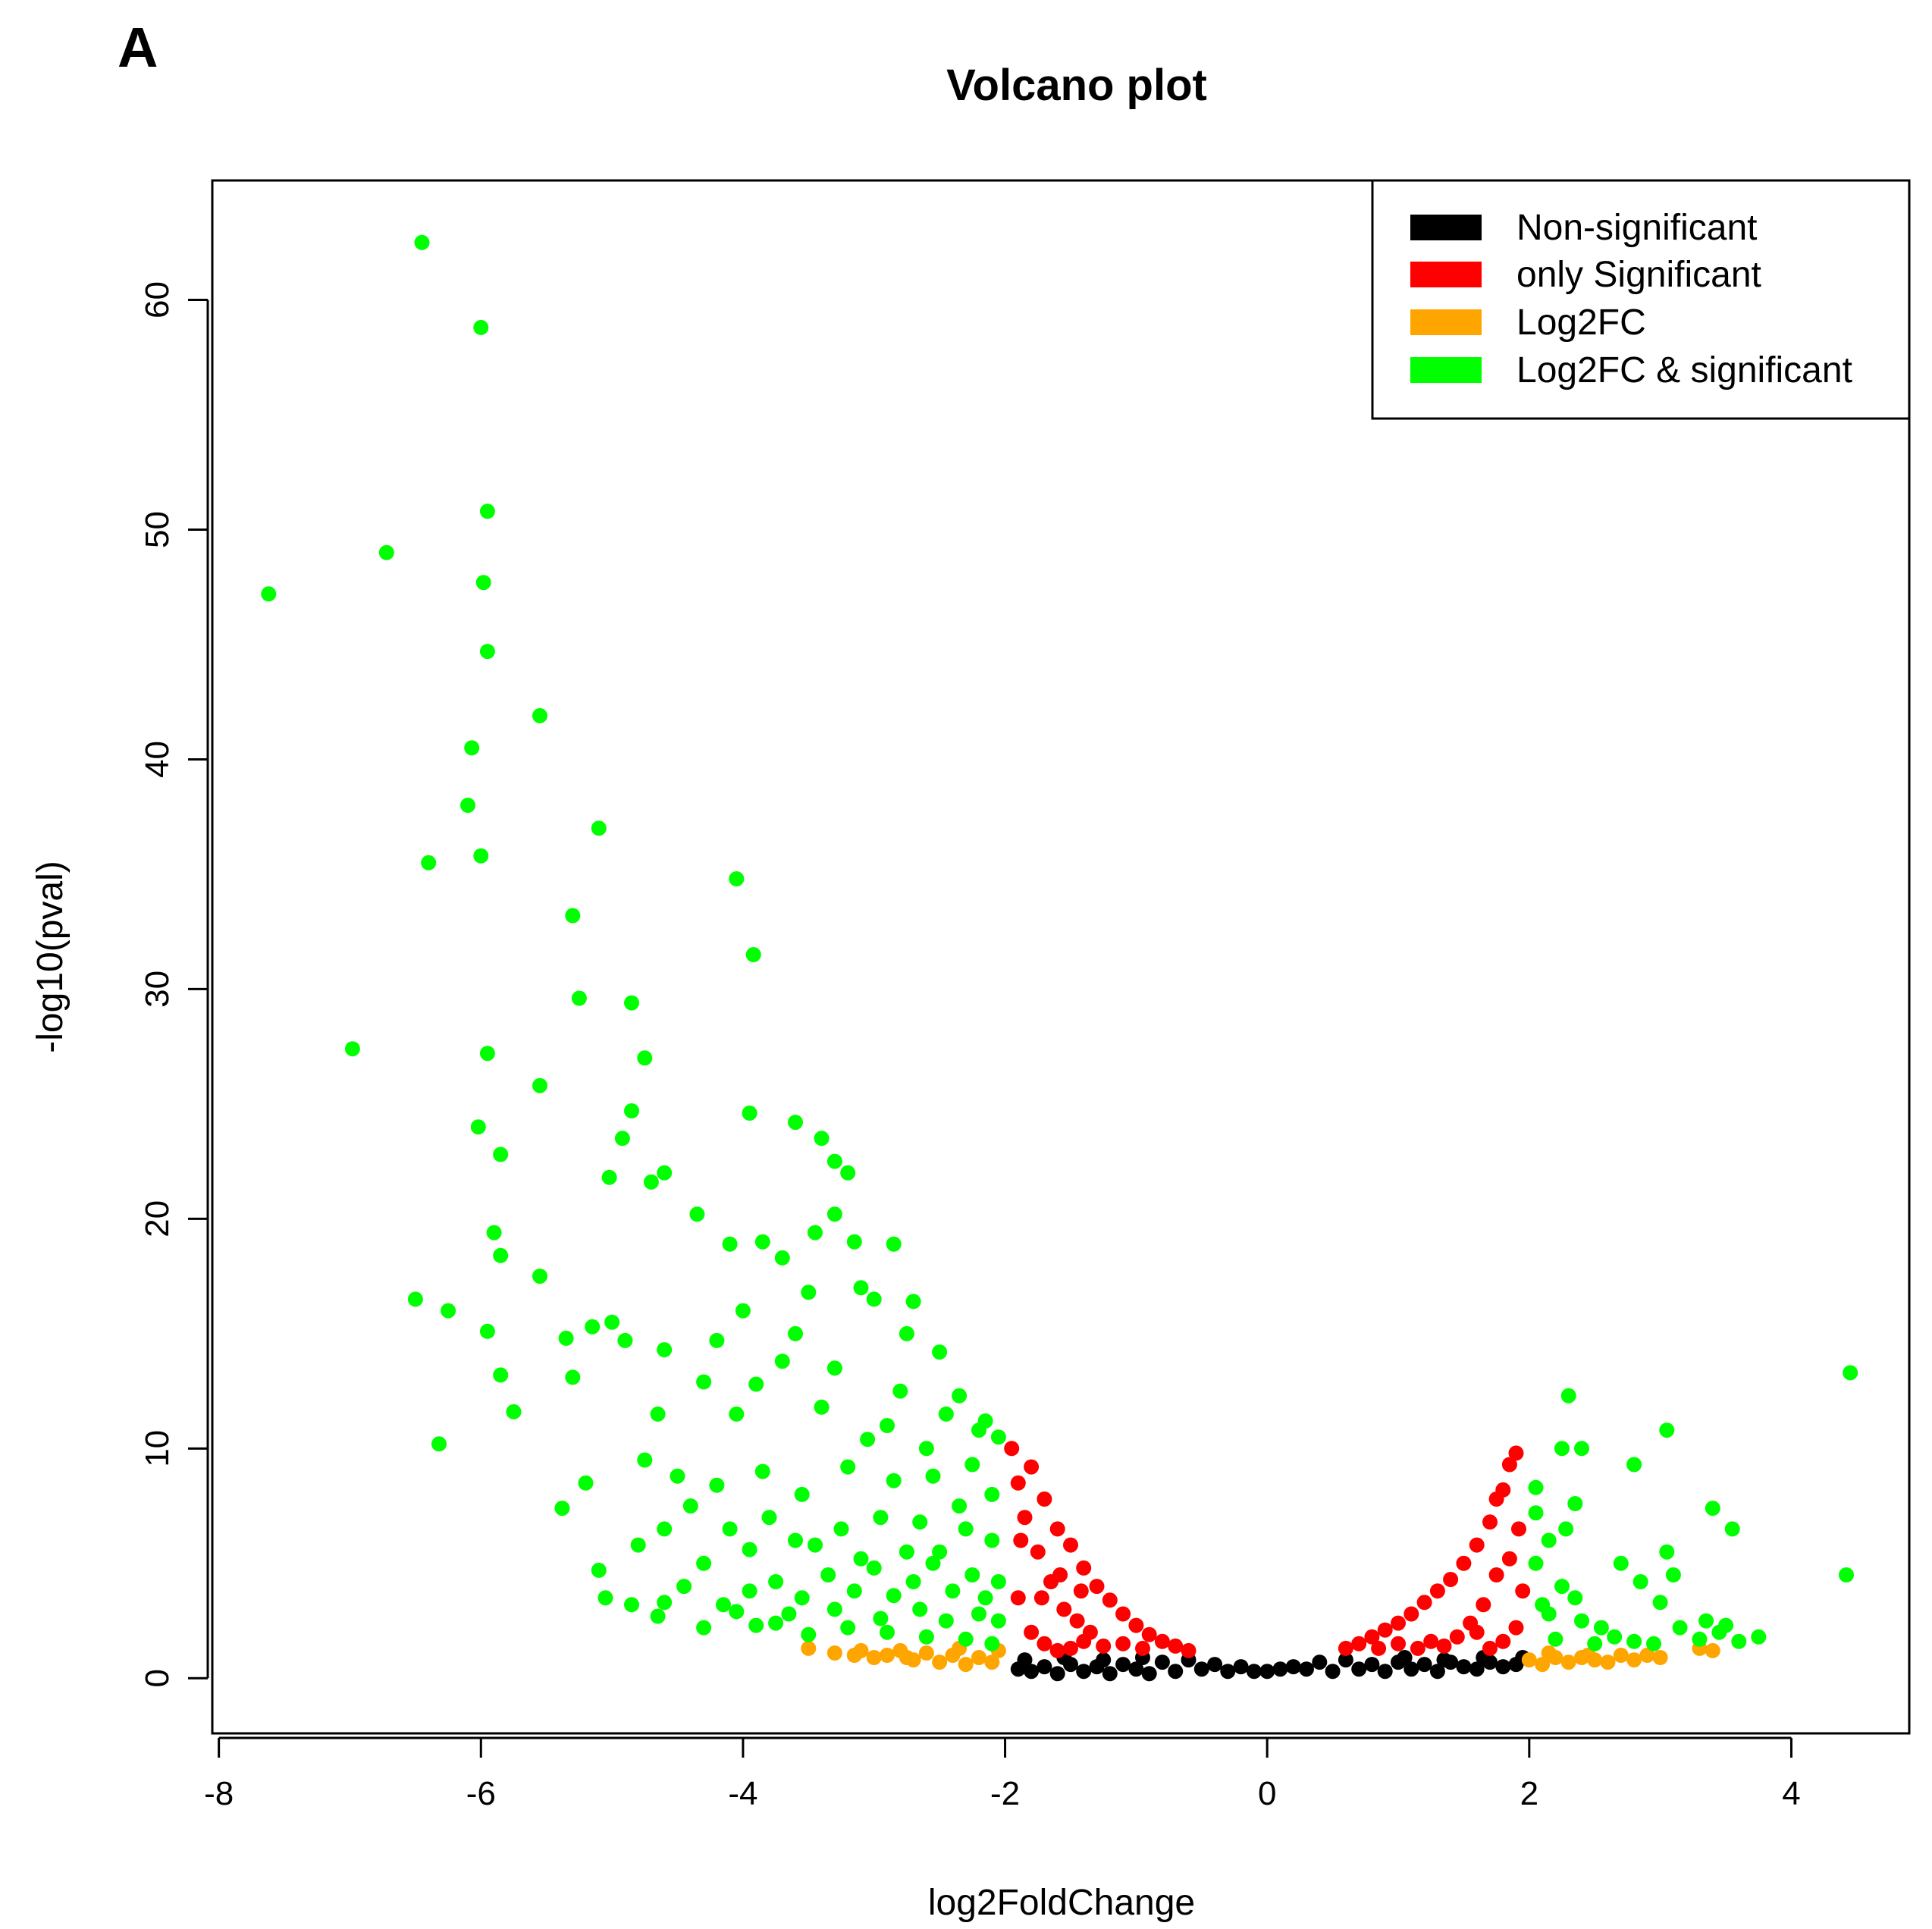 The height and width of the screenshot is (1929, 1932). What do you see at coordinates (1446, 322) in the screenshot?
I see `legend-swatch-log2fc` at bounding box center [1446, 322].